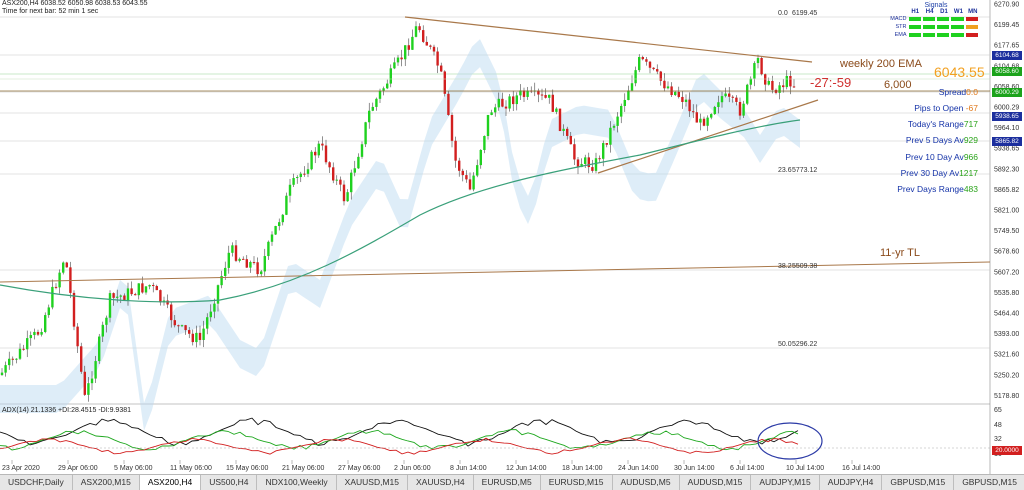  Describe the element at coordinates (970, 189) in the screenshot. I see `prev-days-value: 483` at that location.